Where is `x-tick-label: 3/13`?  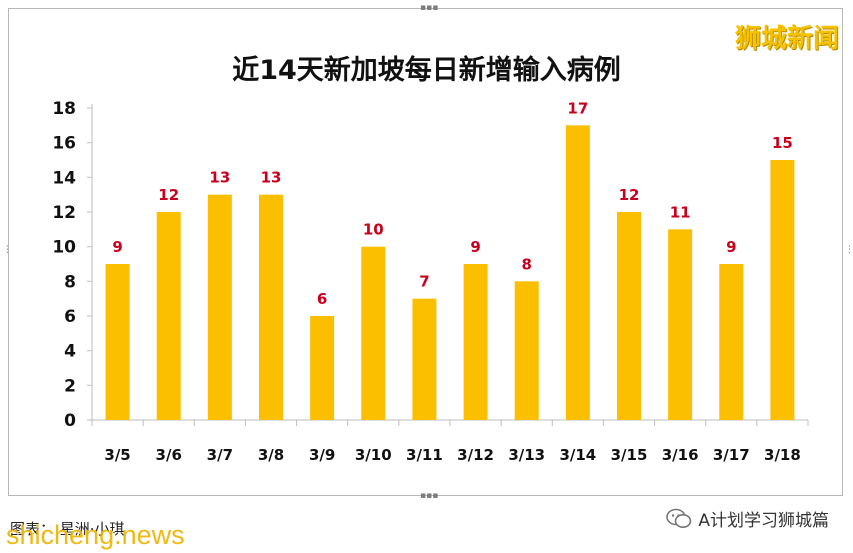 x-tick-label: 3/13 is located at coordinates (526, 455).